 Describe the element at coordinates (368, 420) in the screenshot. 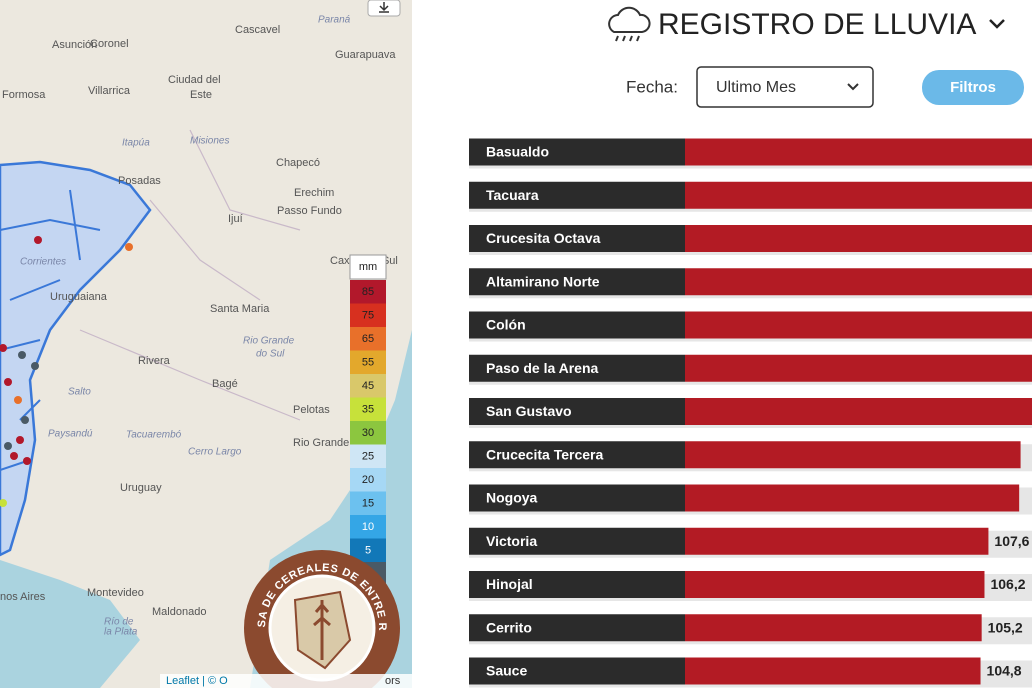

I see `map-legend: mm 857565554535302520151050` at that location.